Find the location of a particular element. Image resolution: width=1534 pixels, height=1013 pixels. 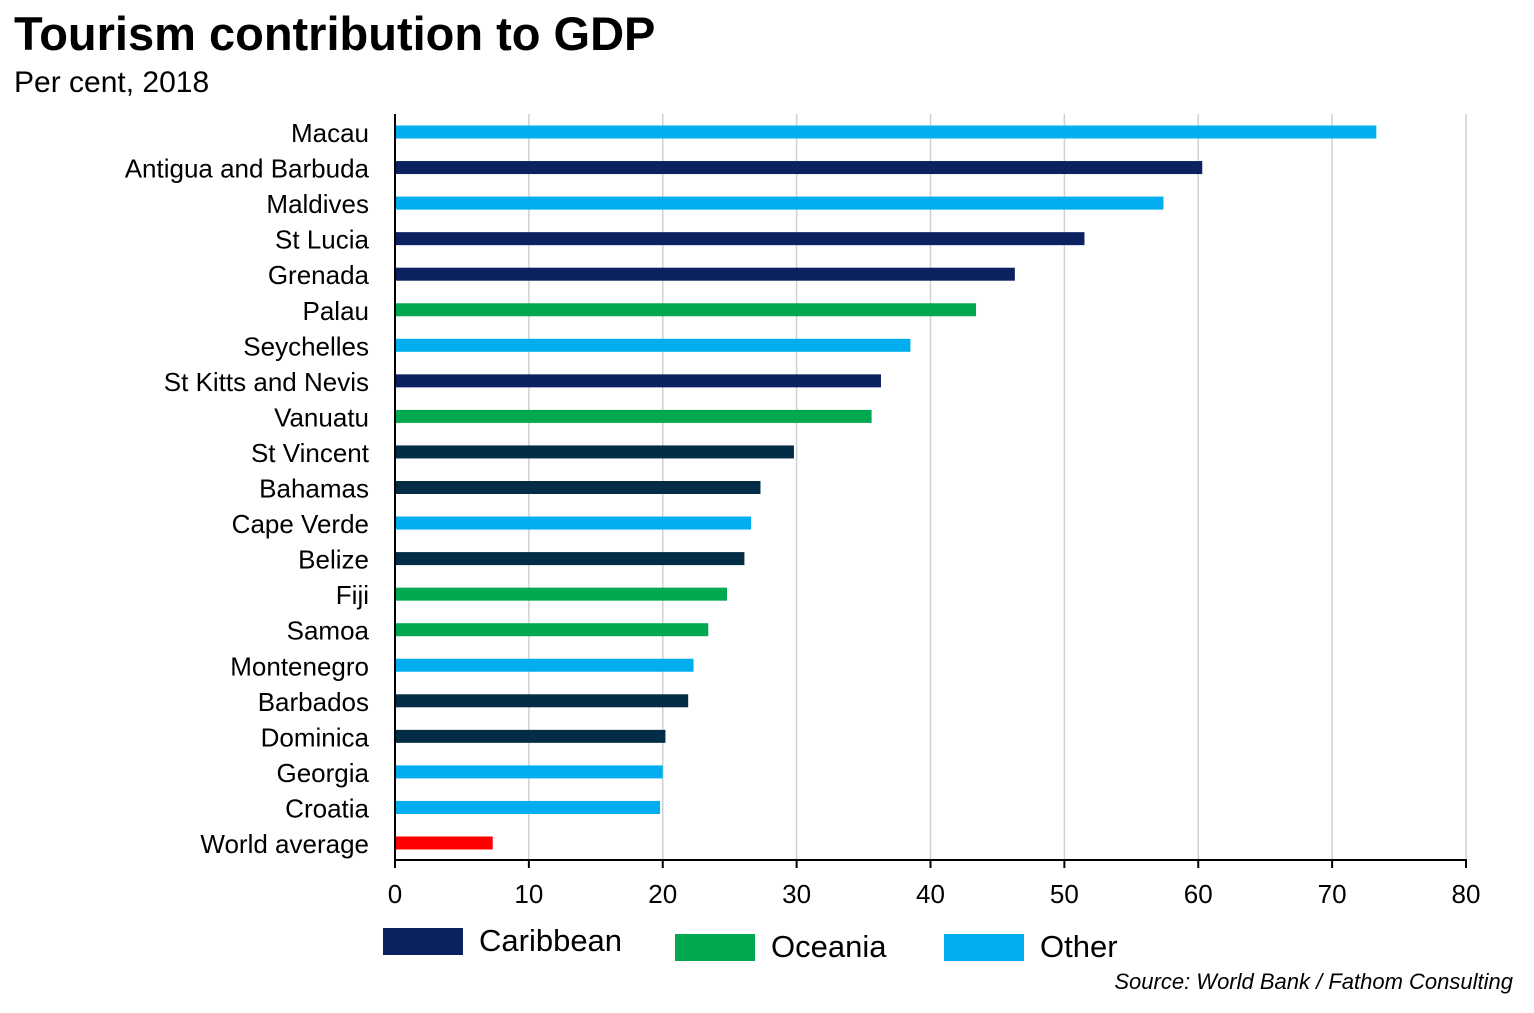

bar-st-lucia is located at coordinates (740, 239).